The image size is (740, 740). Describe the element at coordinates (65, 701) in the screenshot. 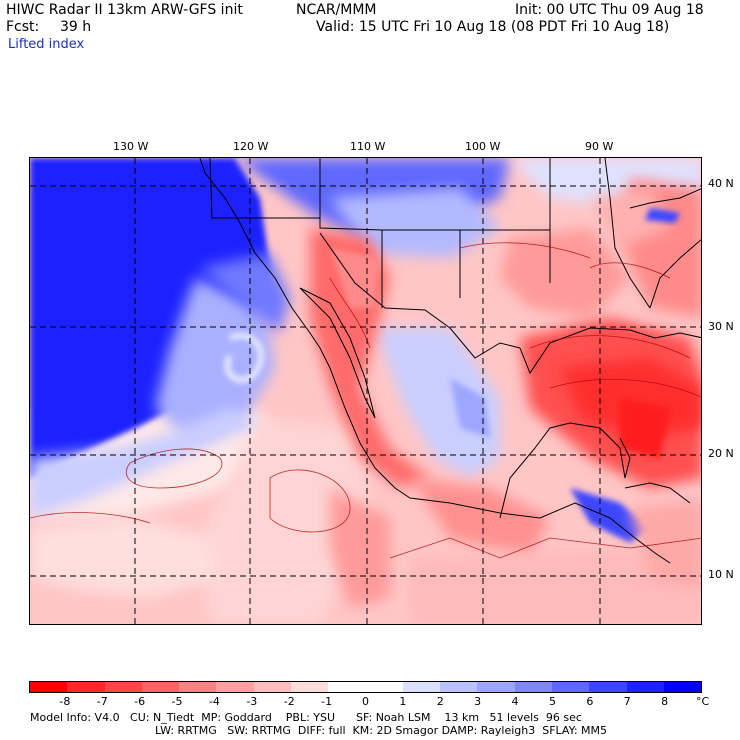

I see `colorbar-label: -8` at that location.